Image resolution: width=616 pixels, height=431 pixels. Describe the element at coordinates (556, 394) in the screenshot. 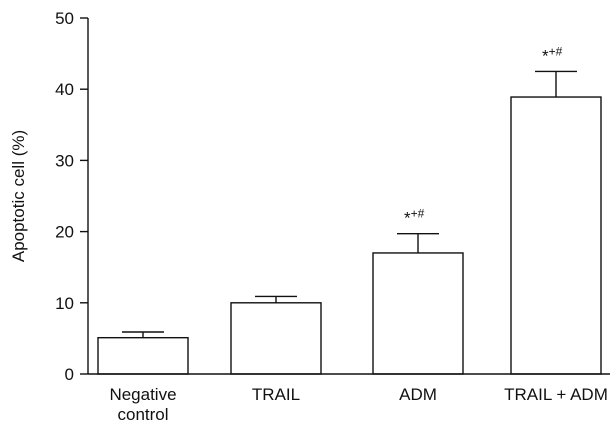

I see `x-category-label: TRAIL + ADM` at that location.